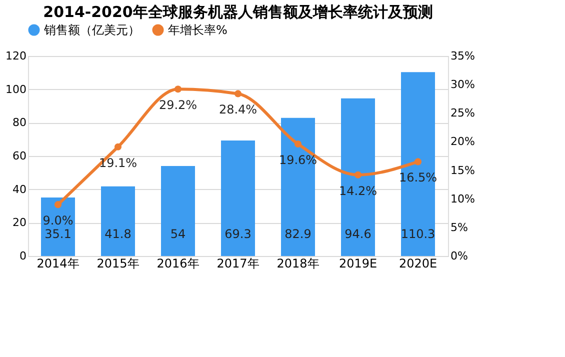  What do you see at coordinates (23, 256) in the screenshot?
I see `y-tick-label: 0` at bounding box center [23, 256].